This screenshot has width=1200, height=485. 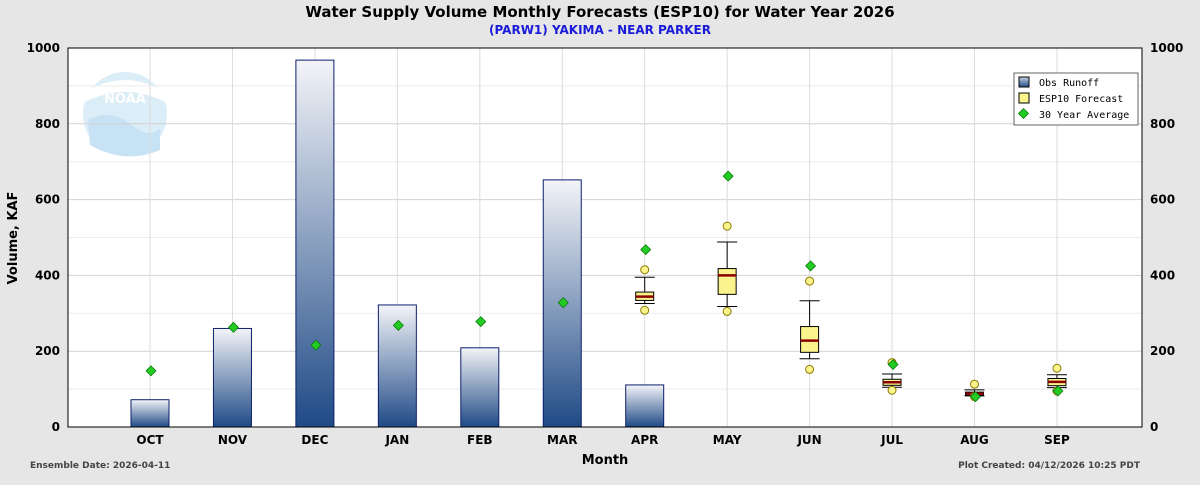 What do you see at coordinates (1084, 115) in the screenshot?
I see `legend-avg-label: 30 Year Average` at bounding box center [1084, 115].